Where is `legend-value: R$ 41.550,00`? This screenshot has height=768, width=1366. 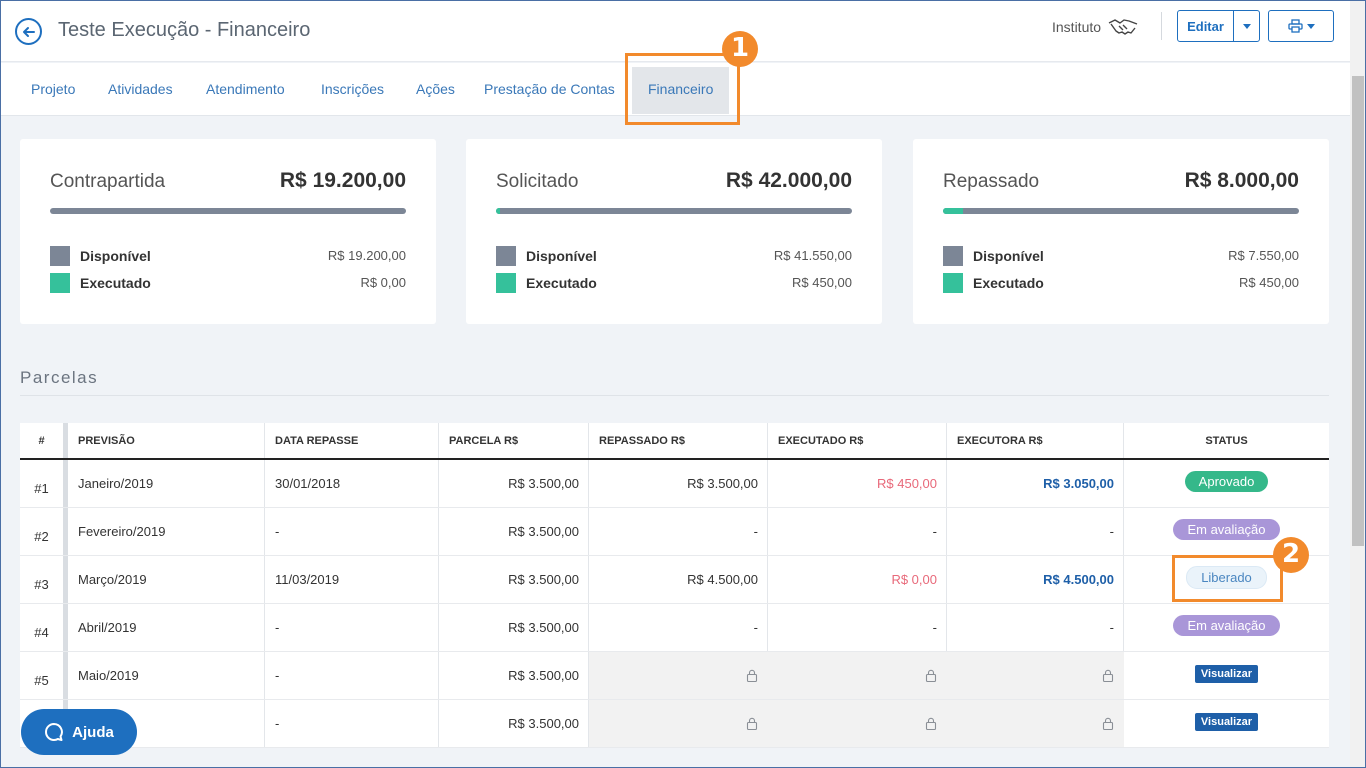 legend-value: R$ 41.550,00 is located at coordinates (812, 255).